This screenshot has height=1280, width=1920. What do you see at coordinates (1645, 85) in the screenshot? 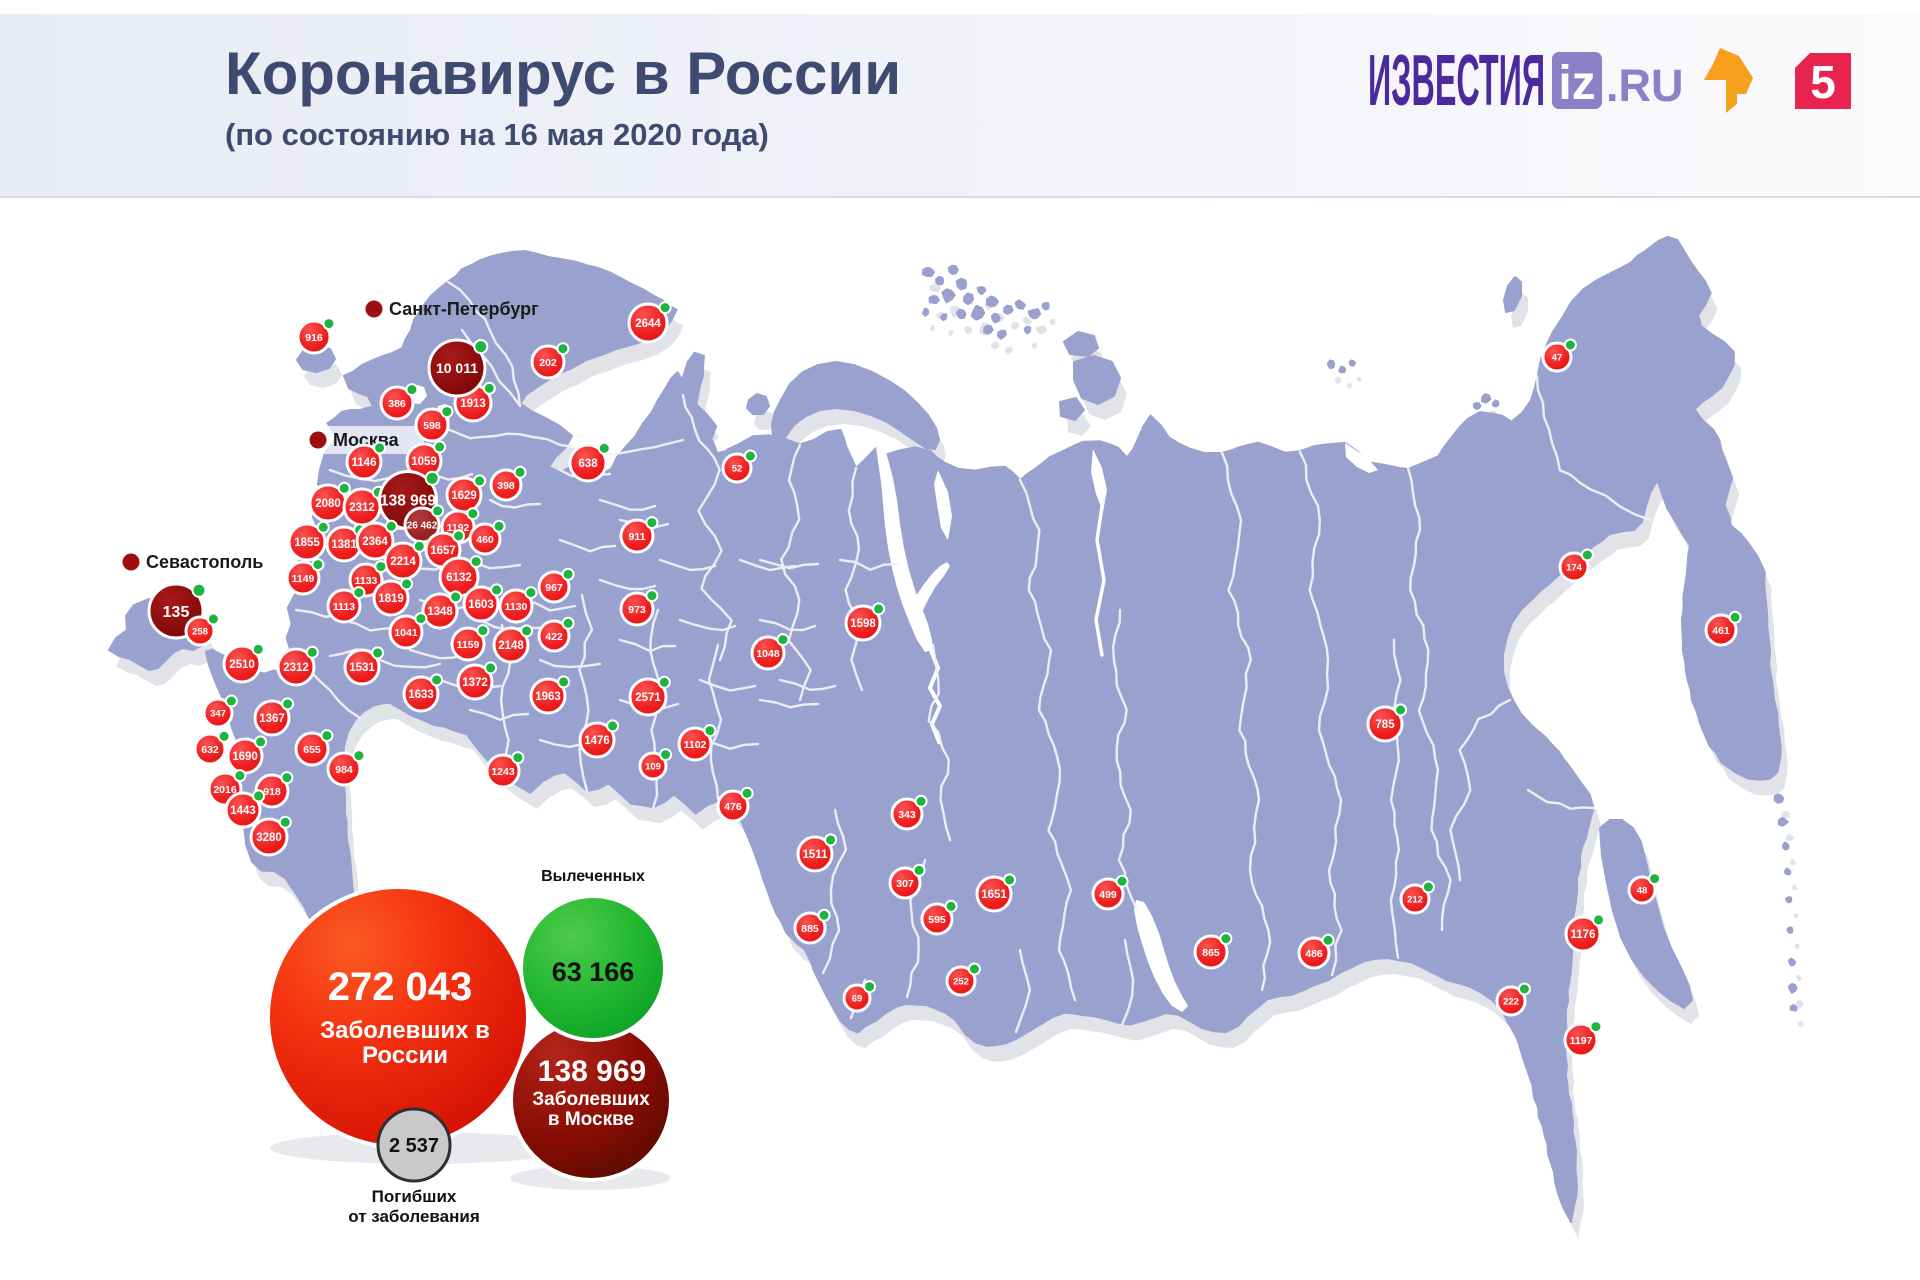
I see `svg-text: .RU` at bounding box center [1645, 85].